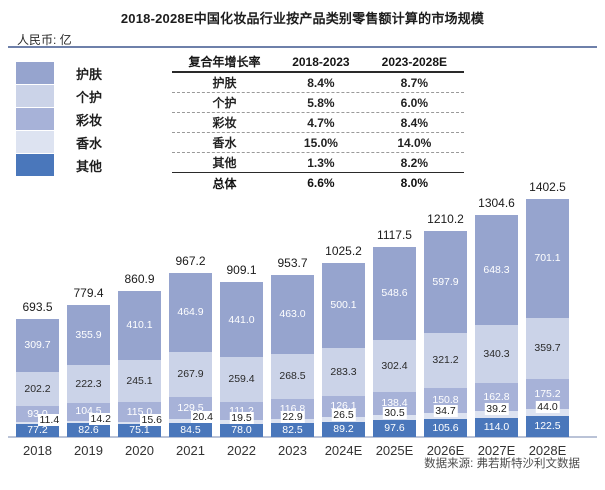 This screenshot has width=605, height=490. What do you see at coordinates (37, 345) in the screenshot?
I see `bar-segment-skincare: 309.7` at bounding box center [37, 345].